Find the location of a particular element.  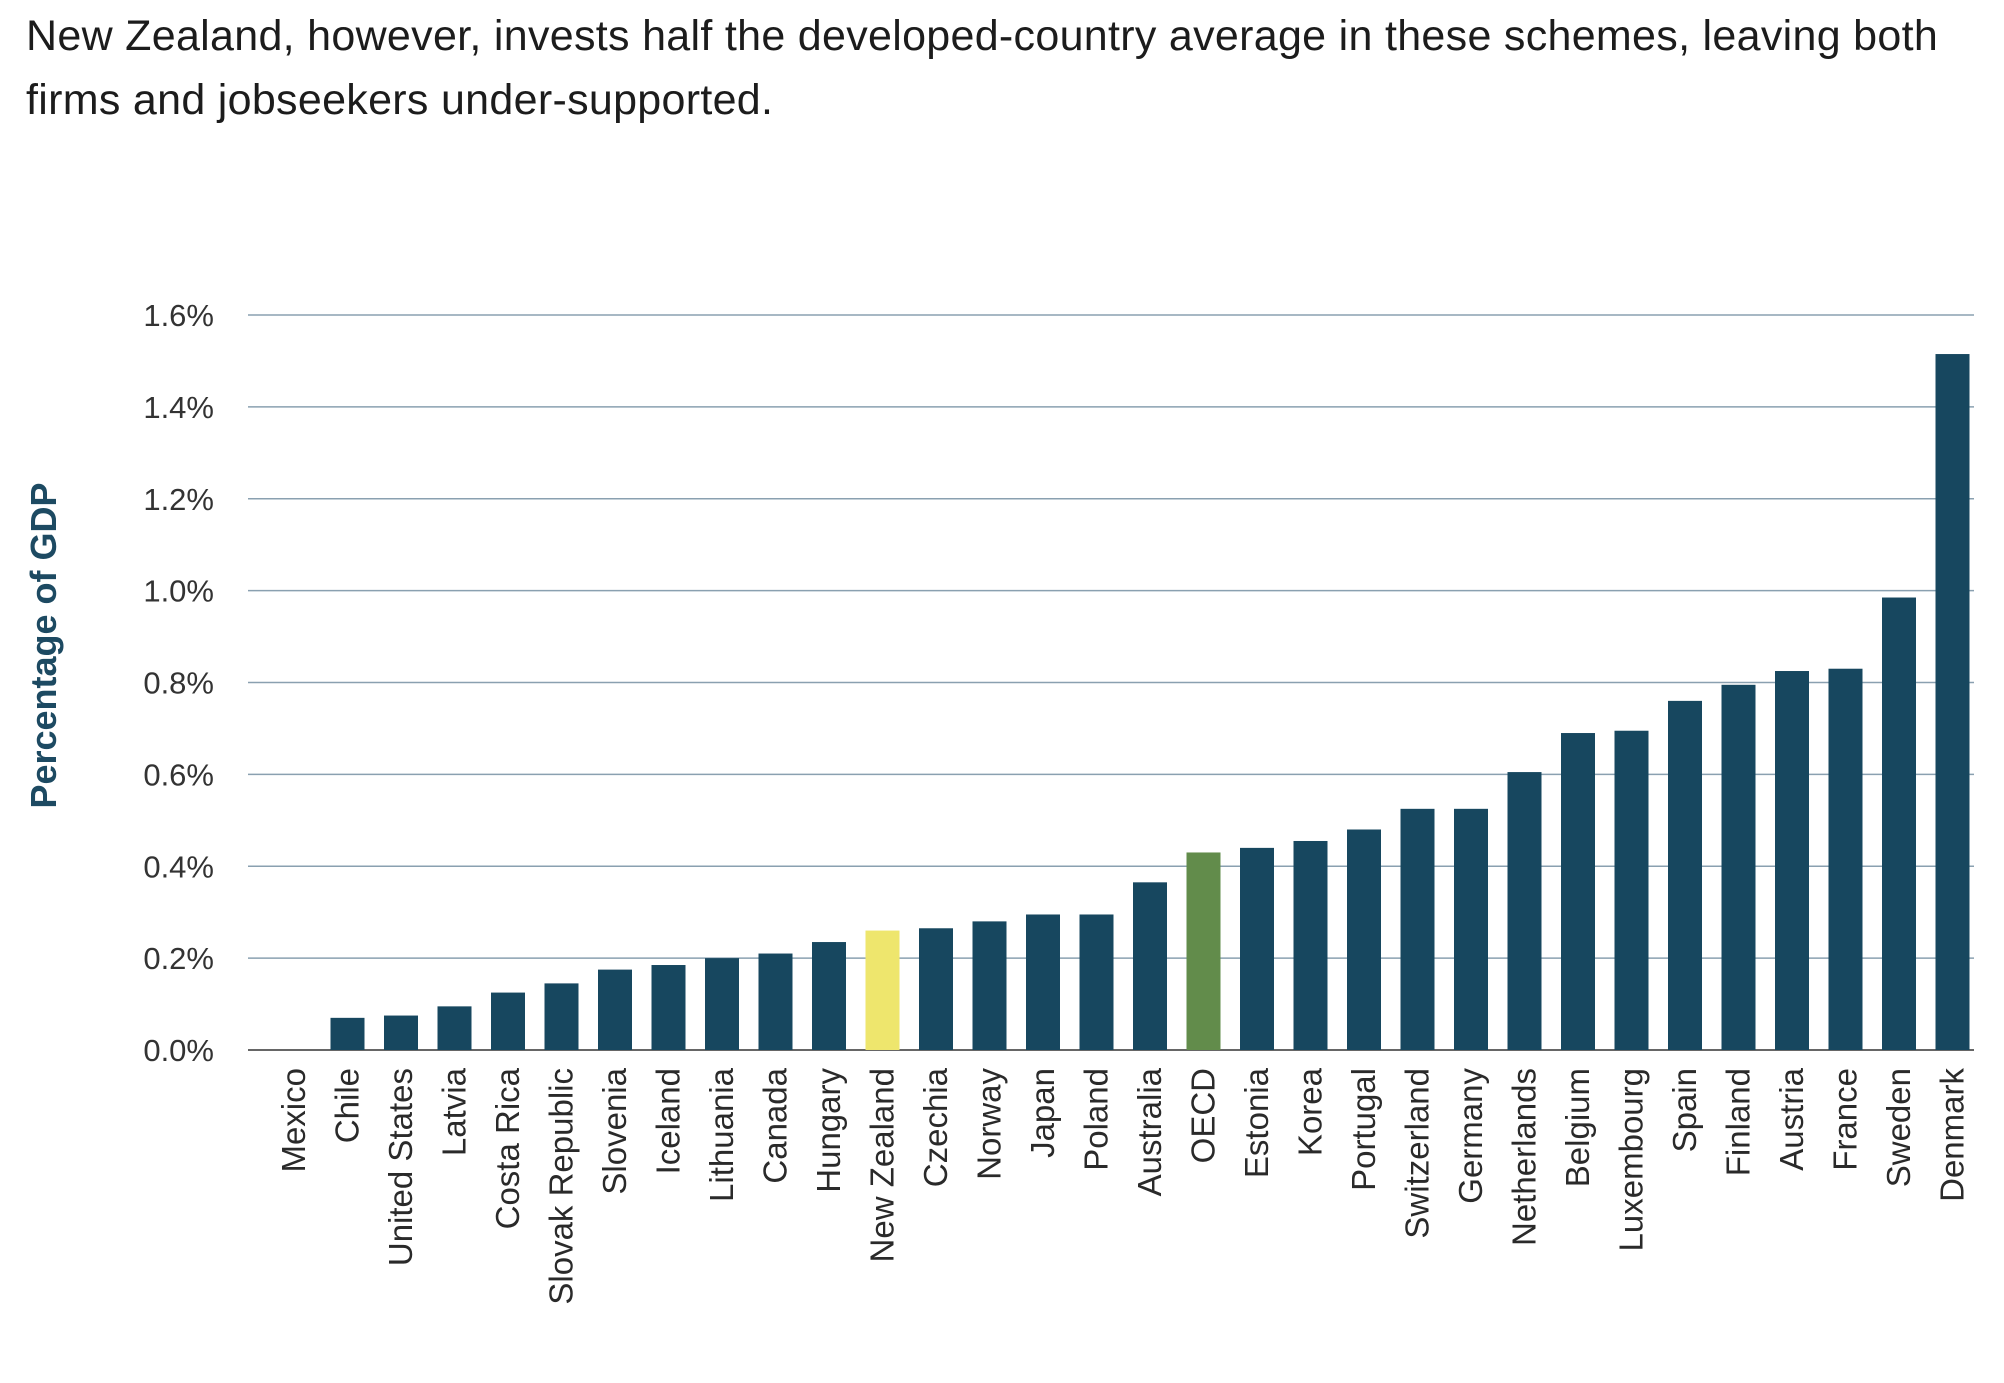

bar-norway is located at coordinates (989, 985).